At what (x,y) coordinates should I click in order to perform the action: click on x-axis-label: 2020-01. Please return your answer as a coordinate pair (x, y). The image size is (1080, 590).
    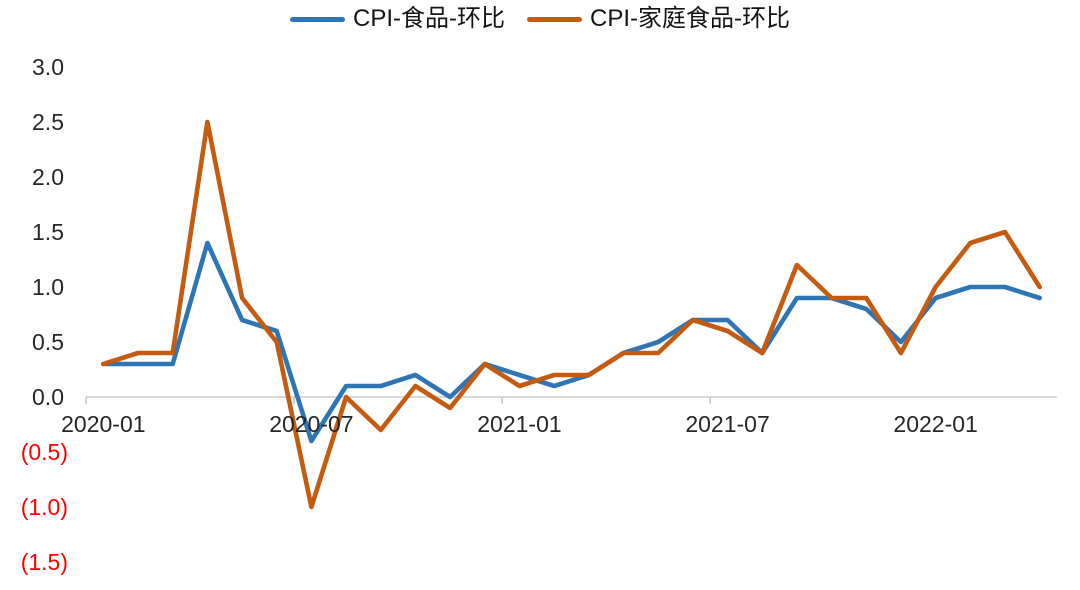
    Looking at the image, I should click on (103, 424).